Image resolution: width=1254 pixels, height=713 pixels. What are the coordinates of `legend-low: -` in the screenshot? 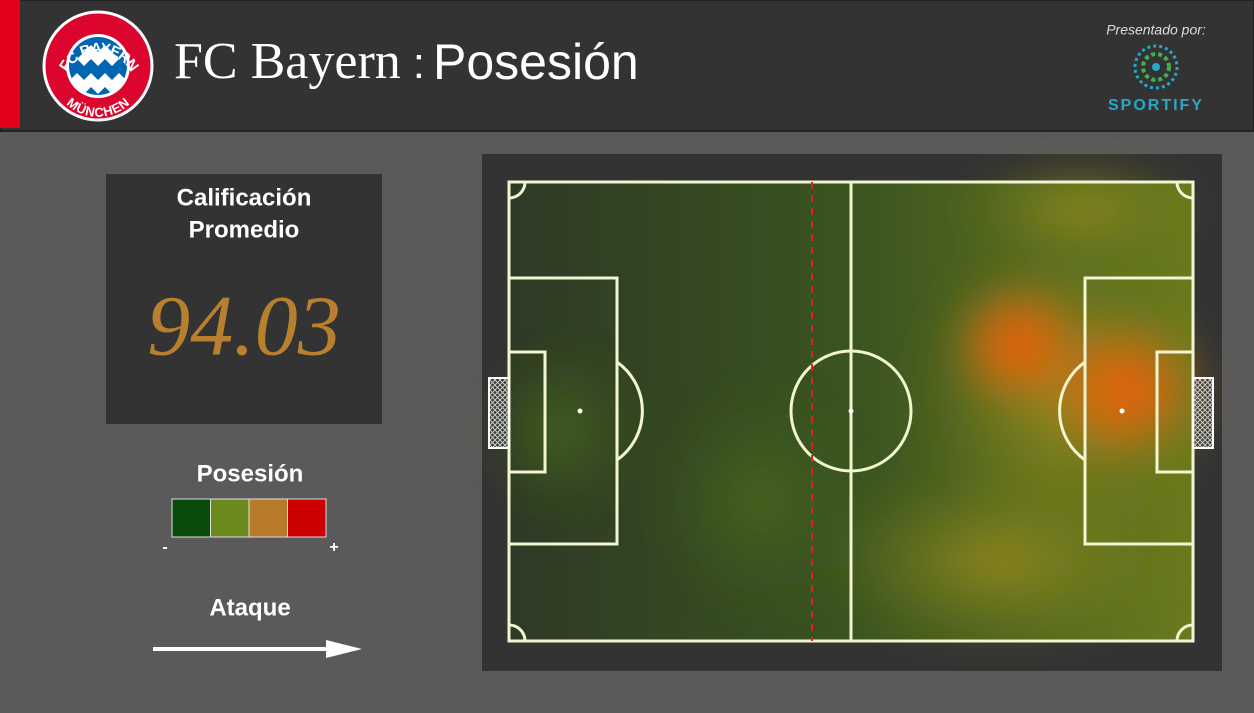 It's located at (164, 547).